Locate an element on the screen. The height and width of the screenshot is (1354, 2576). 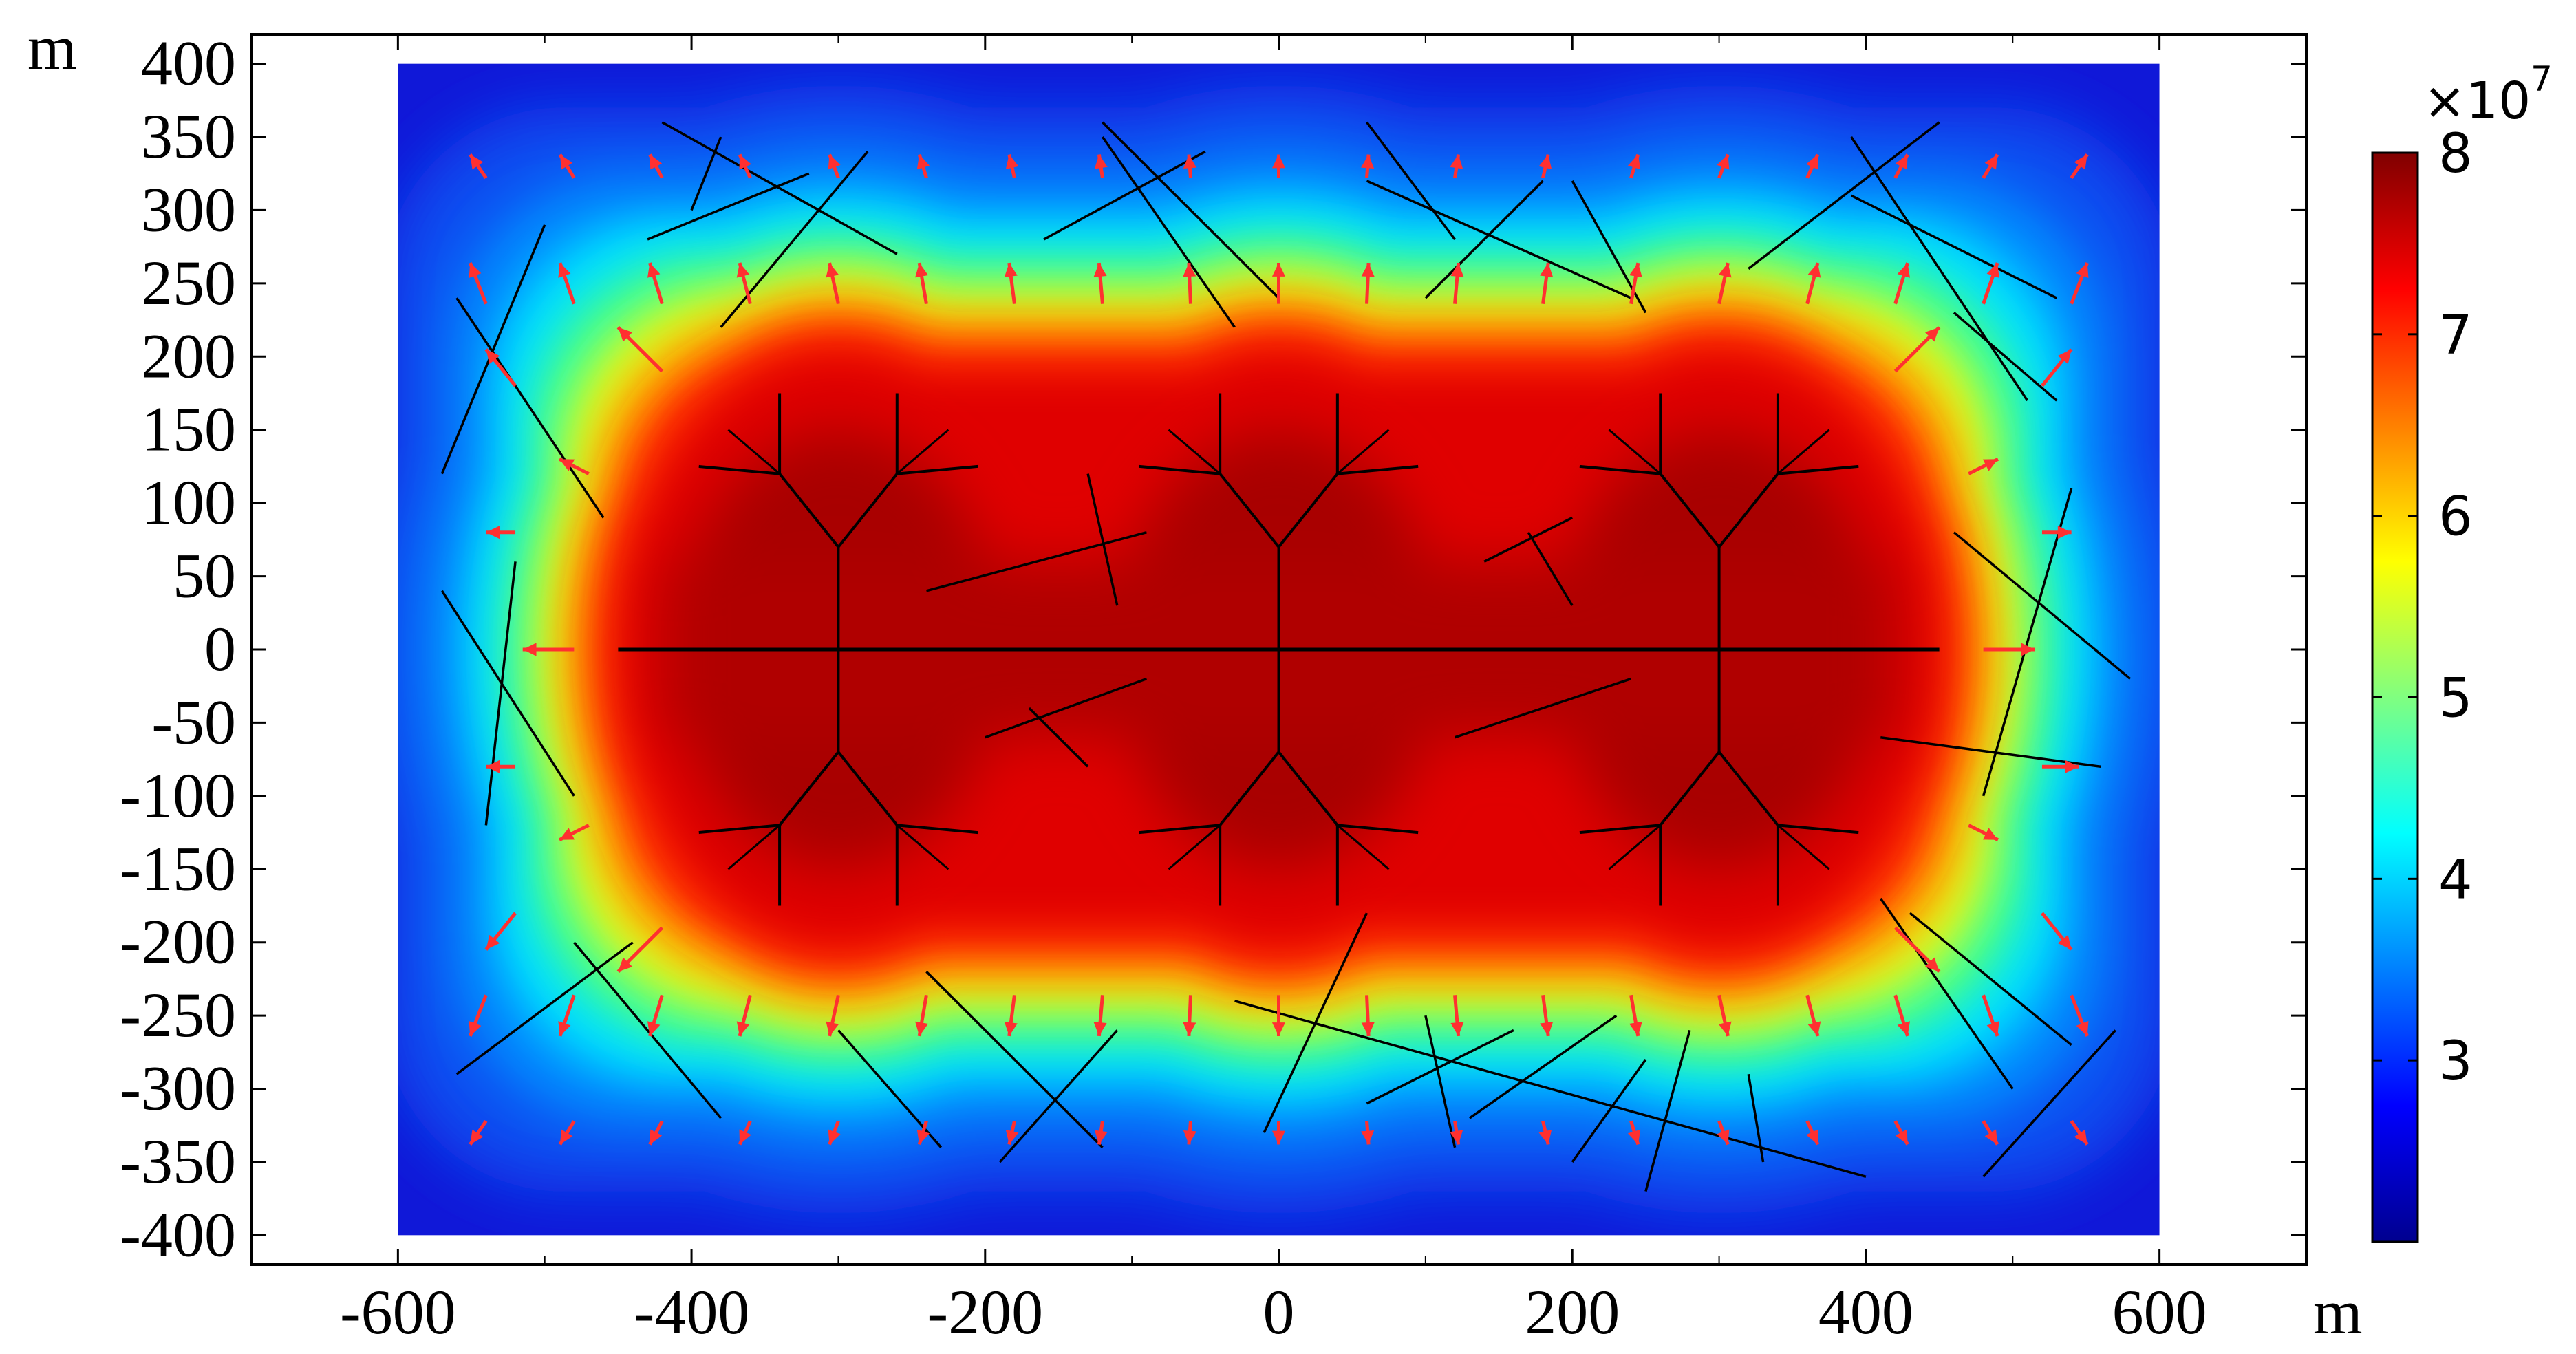
y-tick-label: -300 is located at coordinates (178, 1088).